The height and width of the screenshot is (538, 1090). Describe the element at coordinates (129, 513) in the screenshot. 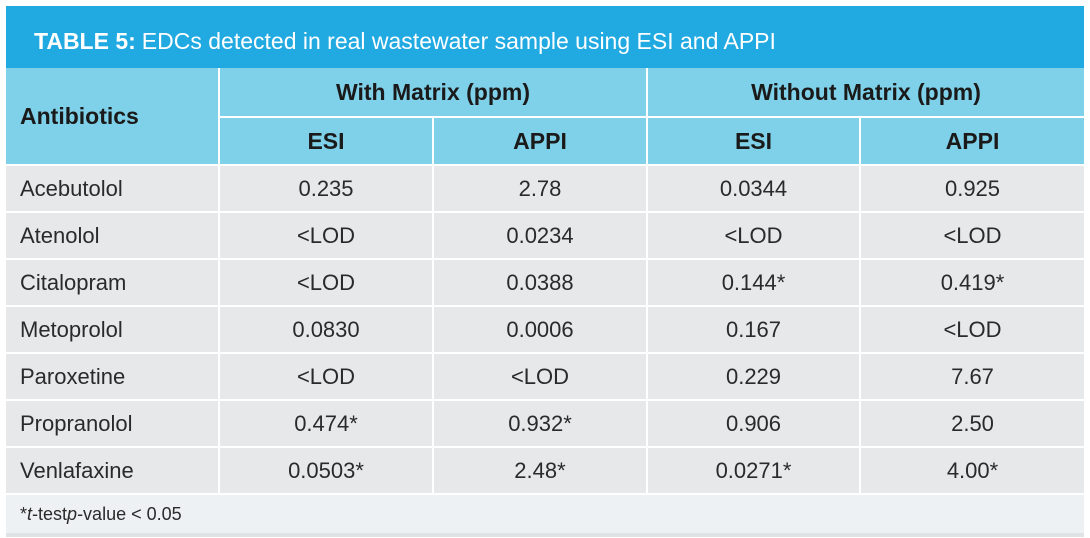

I see `footnote-rest: -value < 0.05` at that location.